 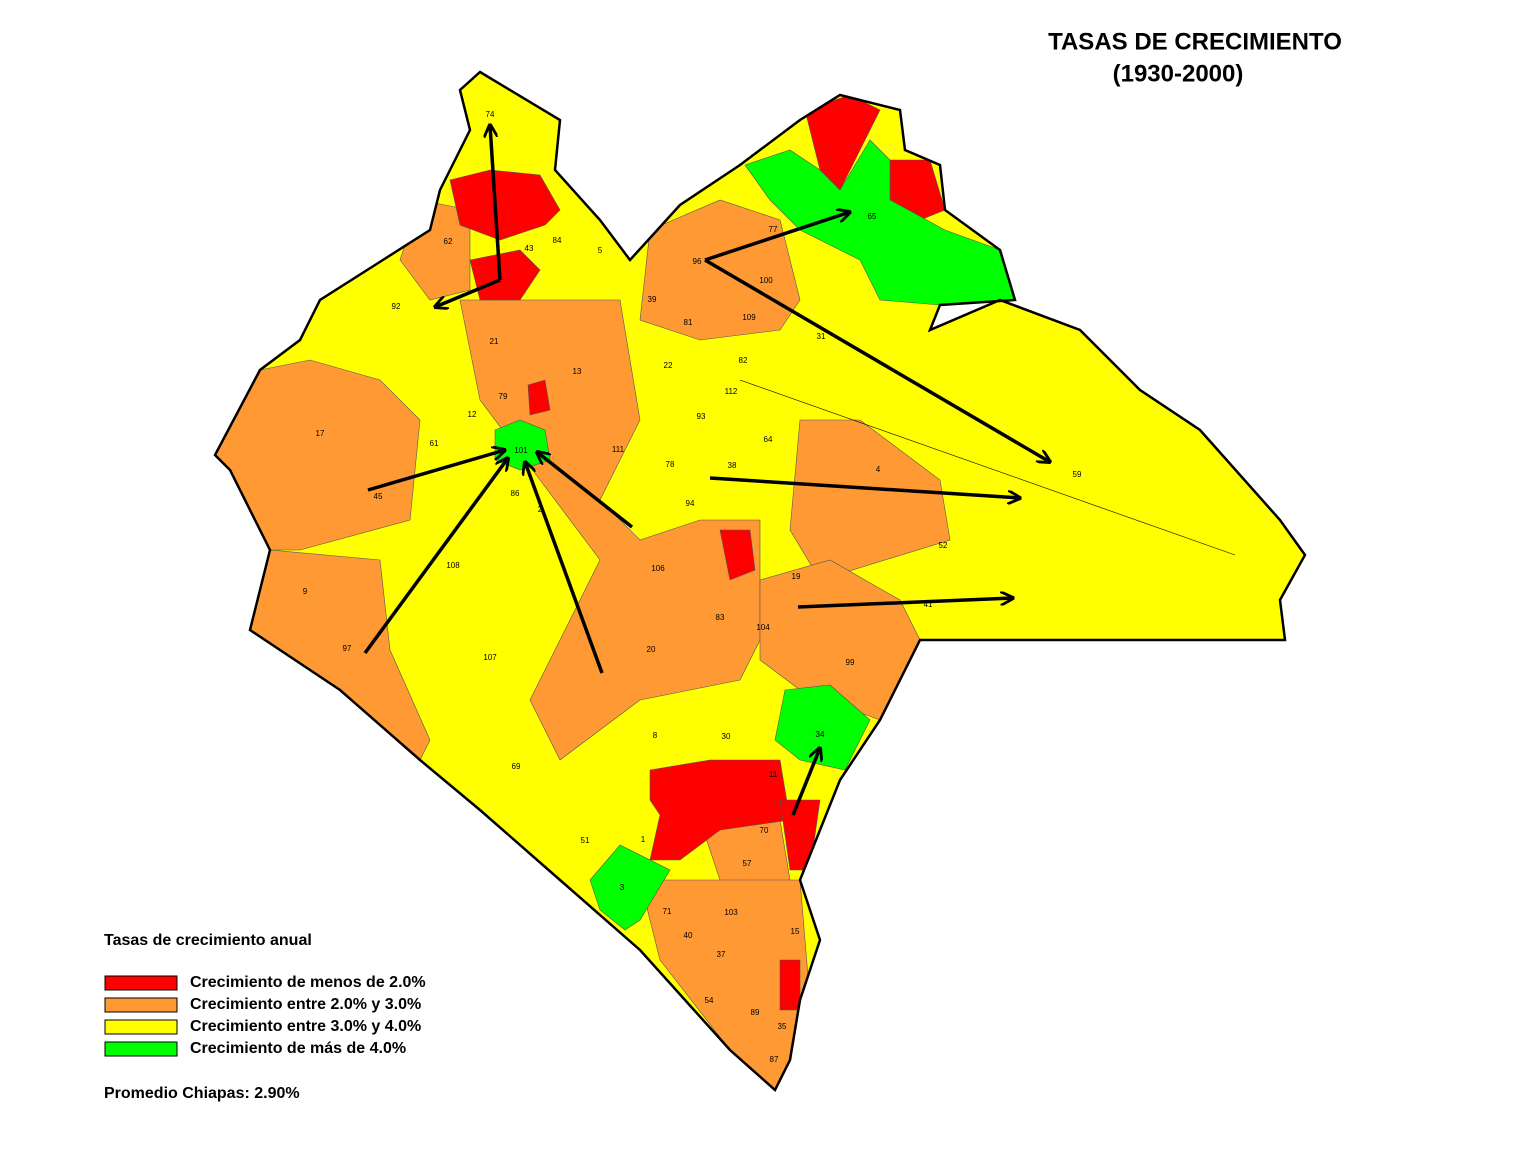 I want to click on trend-line, so click(x=987, y=467).